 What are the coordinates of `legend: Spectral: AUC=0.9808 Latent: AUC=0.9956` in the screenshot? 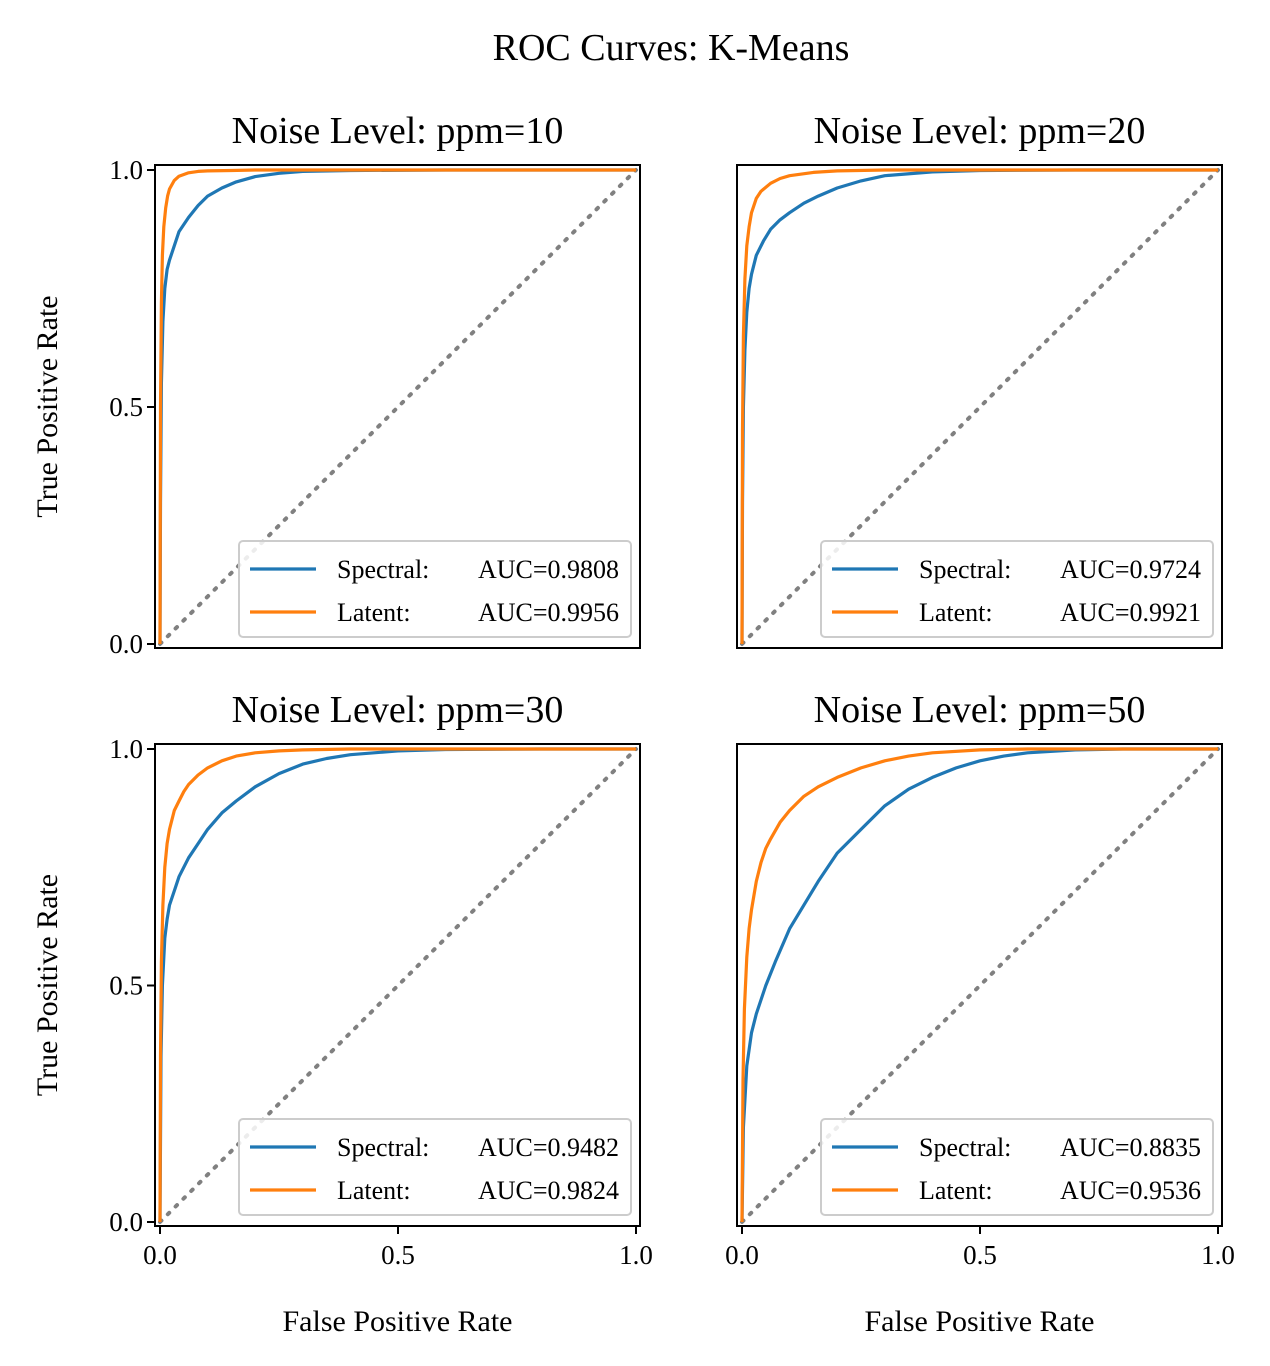 It's located at (435, 589).